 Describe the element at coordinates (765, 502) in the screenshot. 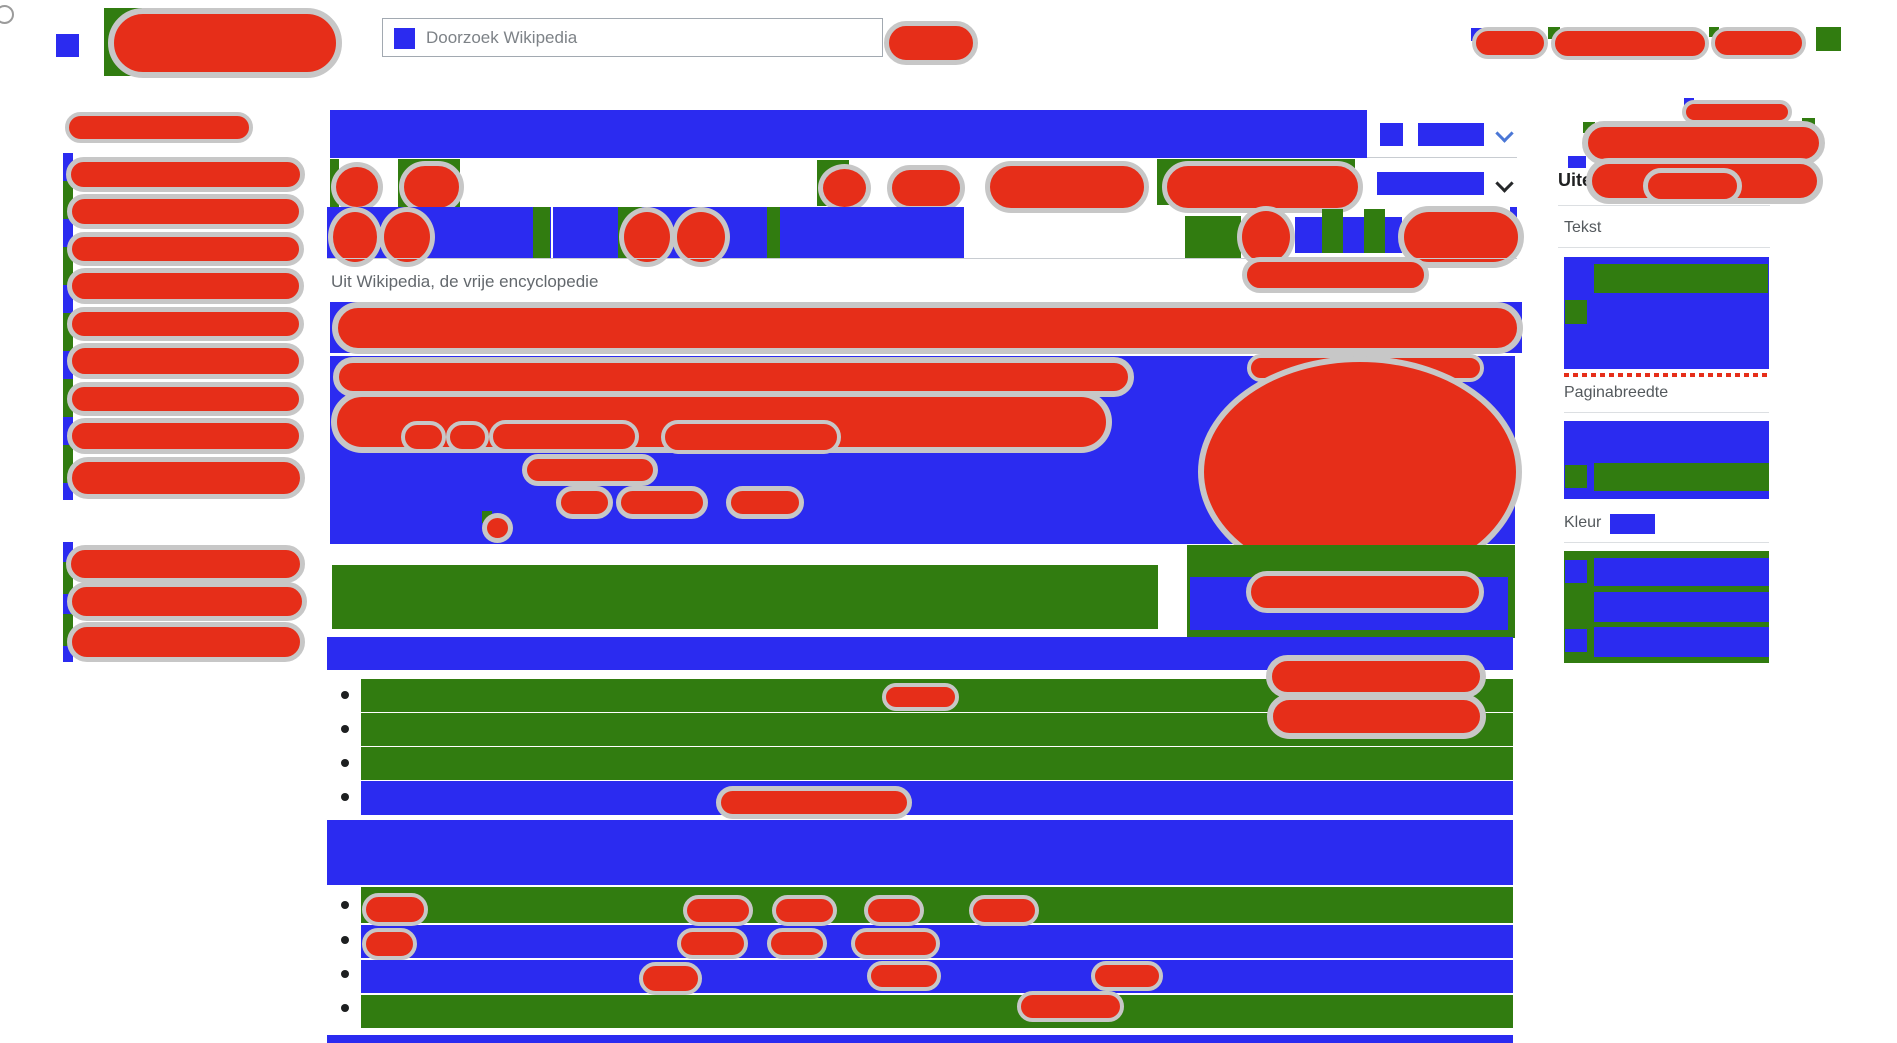

I see `intro-link-10-mask` at that location.